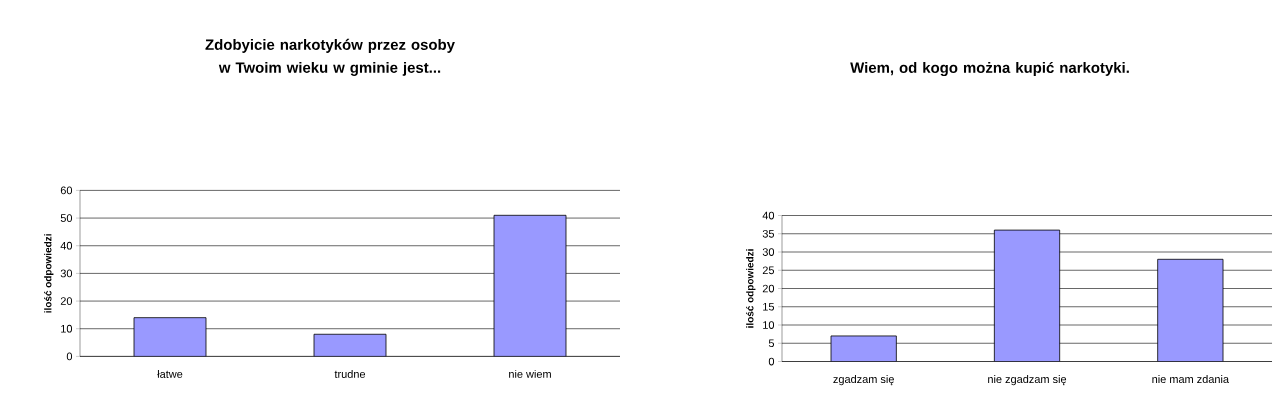 The height and width of the screenshot is (403, 1274). Describe the element at coordinates (170, 373) in the screenshot. I see `x-tick-label: łatwe` at that location.